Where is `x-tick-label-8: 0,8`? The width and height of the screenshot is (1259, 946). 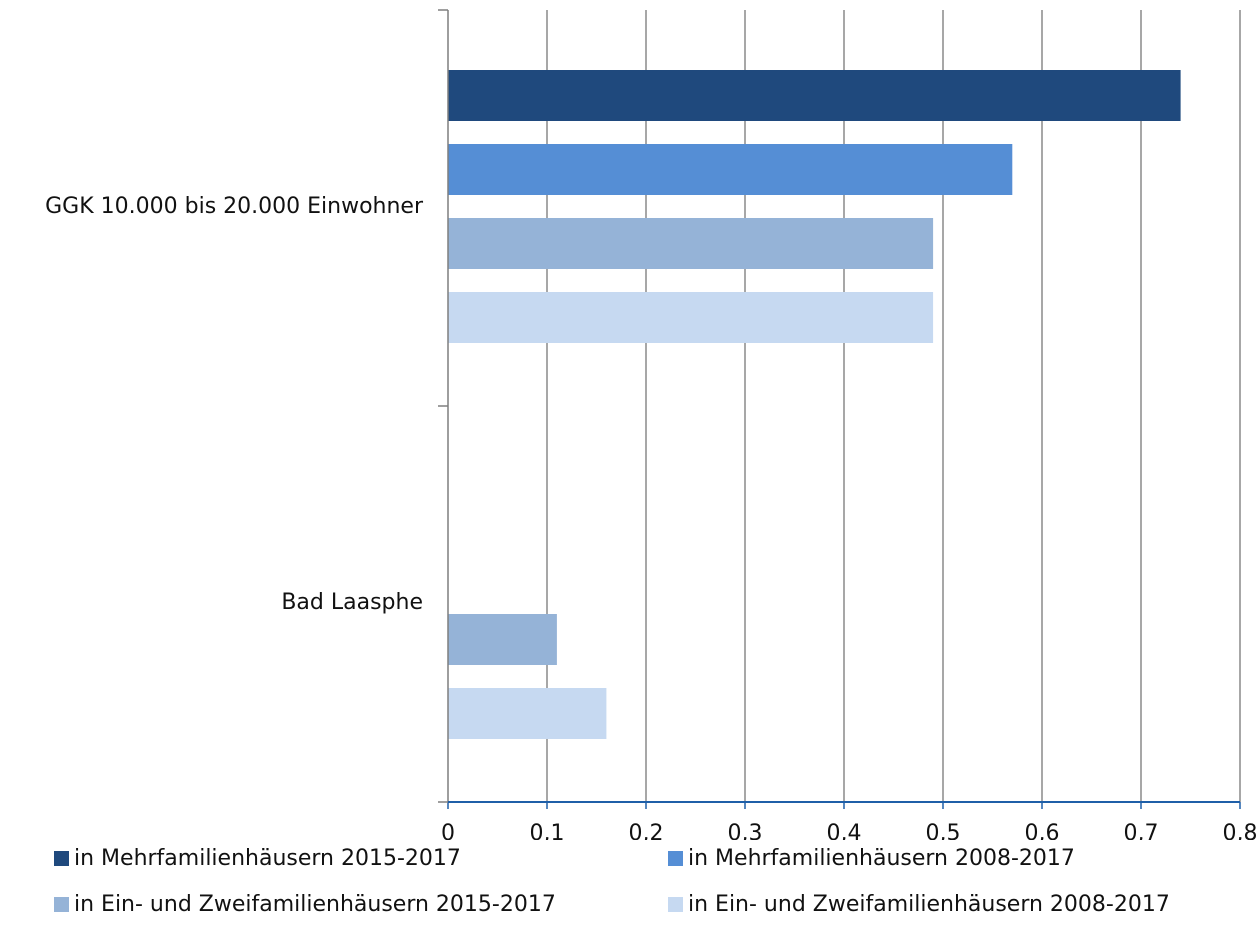 x-tick-label-8: 0,8 is located at coordinates (1240, 830).